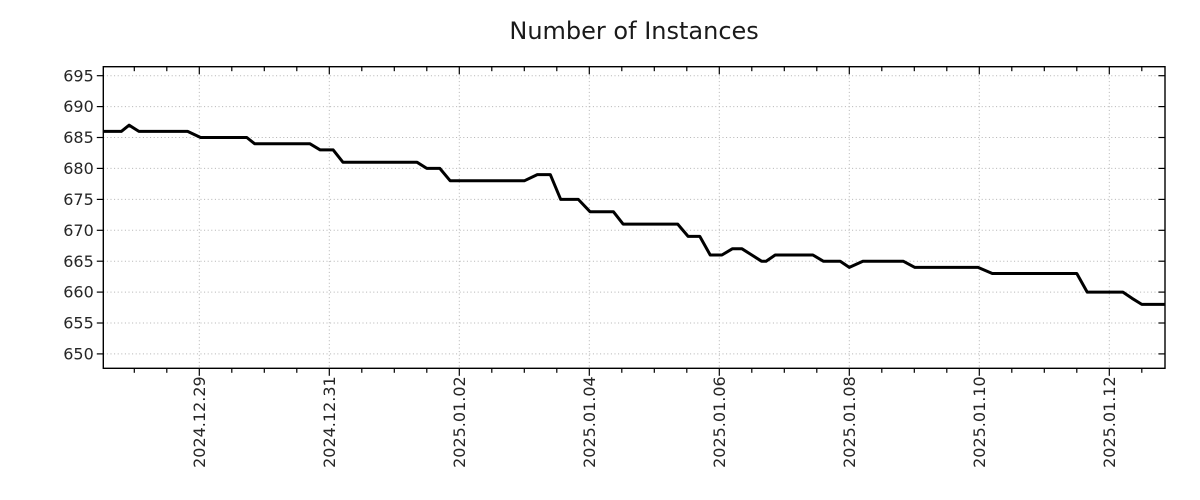 This screenshot has height=500, width=1200. What do you see at coordinates (78, 323) in the screenshot?
I see `y-tick-label: 655` at bounding box center [78, 323].